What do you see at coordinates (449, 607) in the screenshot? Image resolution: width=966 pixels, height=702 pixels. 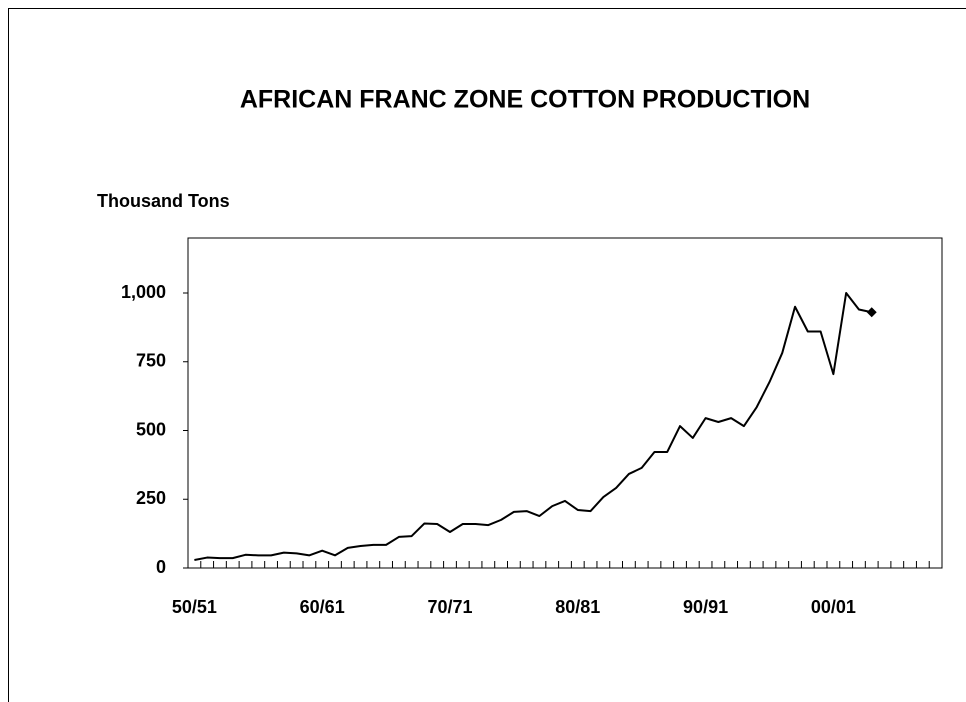 I see `x-tick-label: 70/71` at bounding box center [449, 607].